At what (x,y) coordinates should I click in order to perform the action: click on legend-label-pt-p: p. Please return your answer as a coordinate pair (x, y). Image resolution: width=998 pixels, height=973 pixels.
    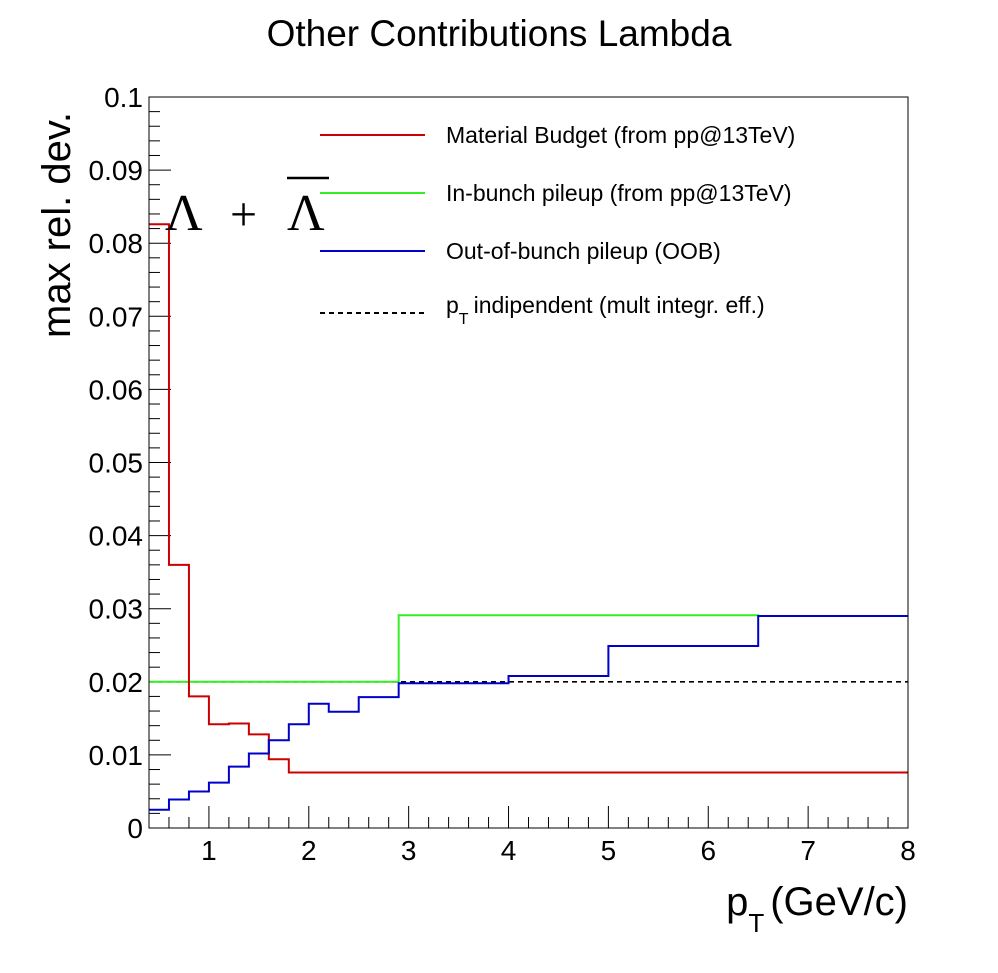
    Looking at the image, I should click on (452, 305).